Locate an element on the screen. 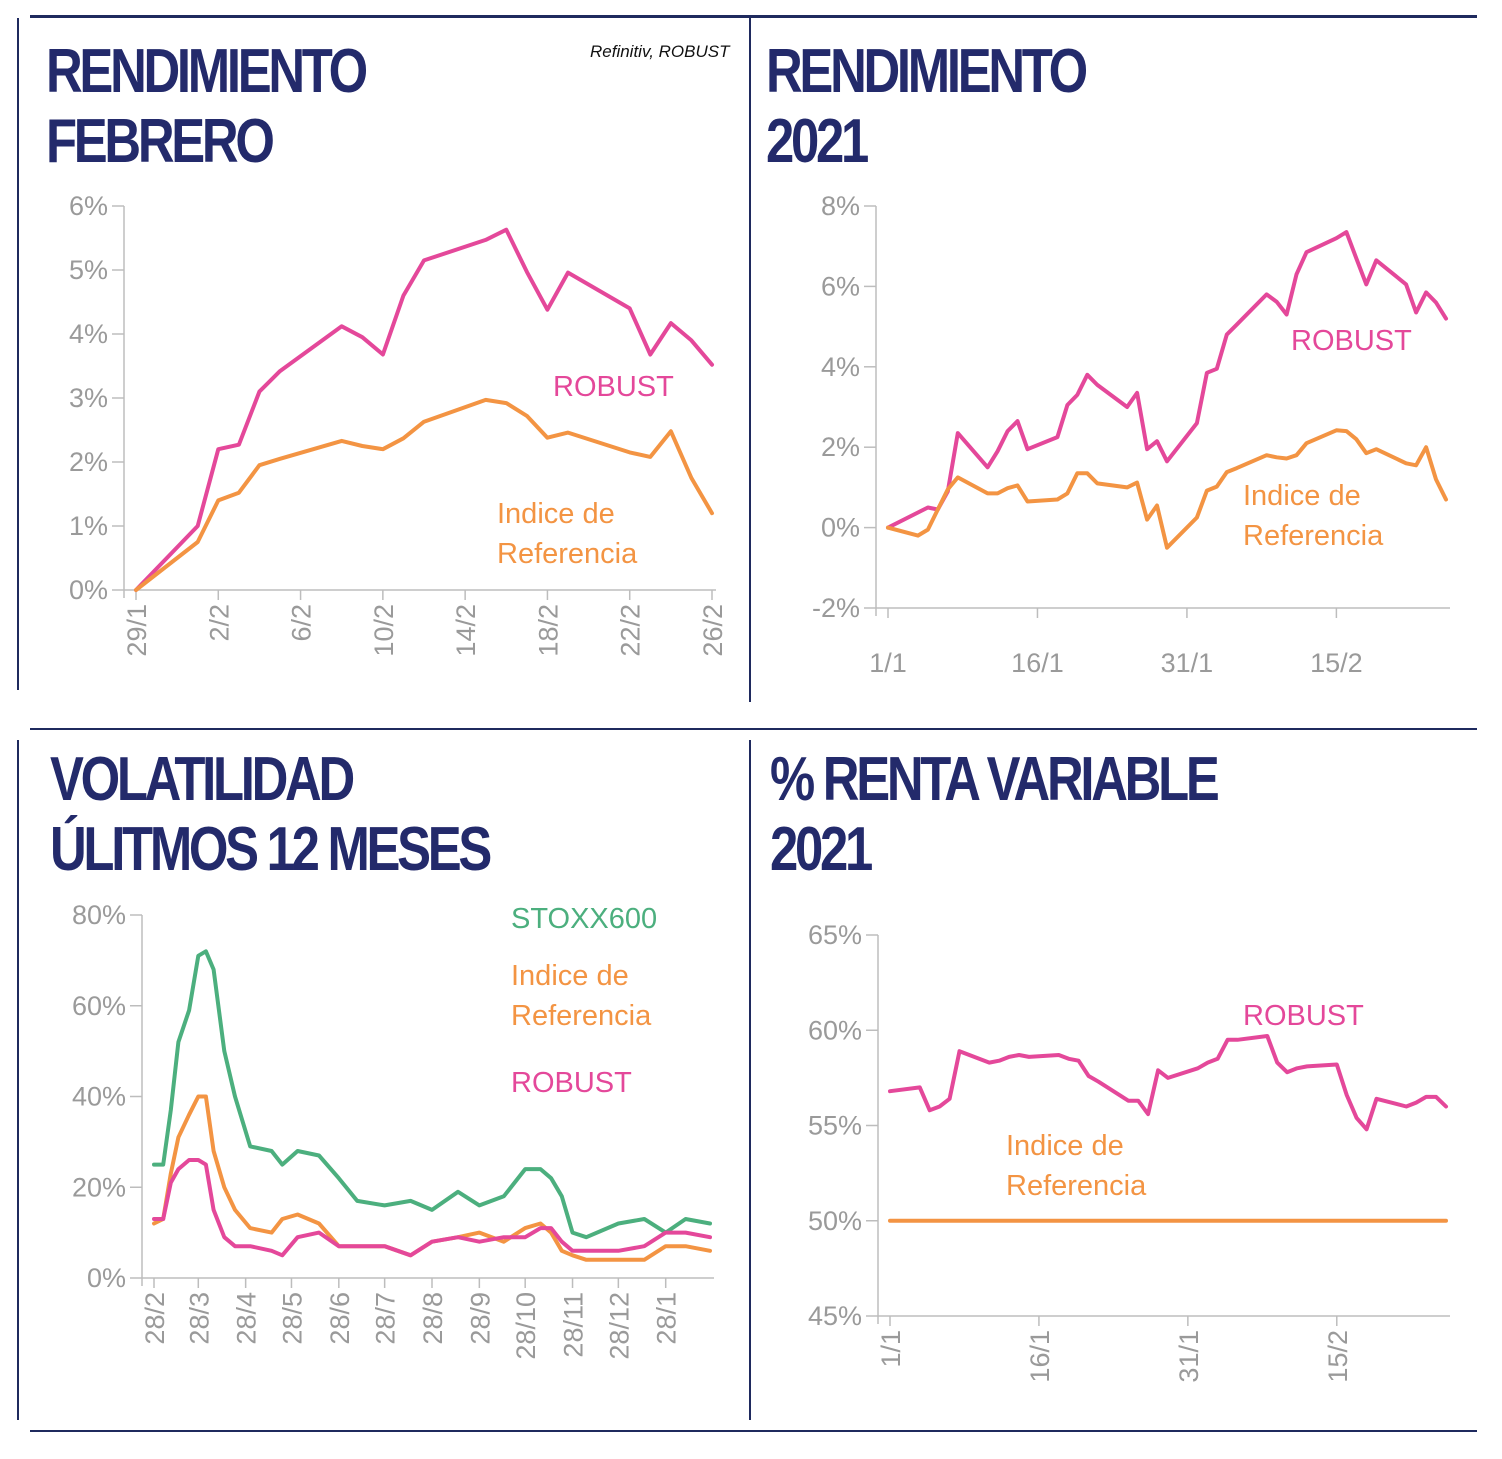  rv-indice-label-line2: Referencia is located at coordinates (1076, 1186).